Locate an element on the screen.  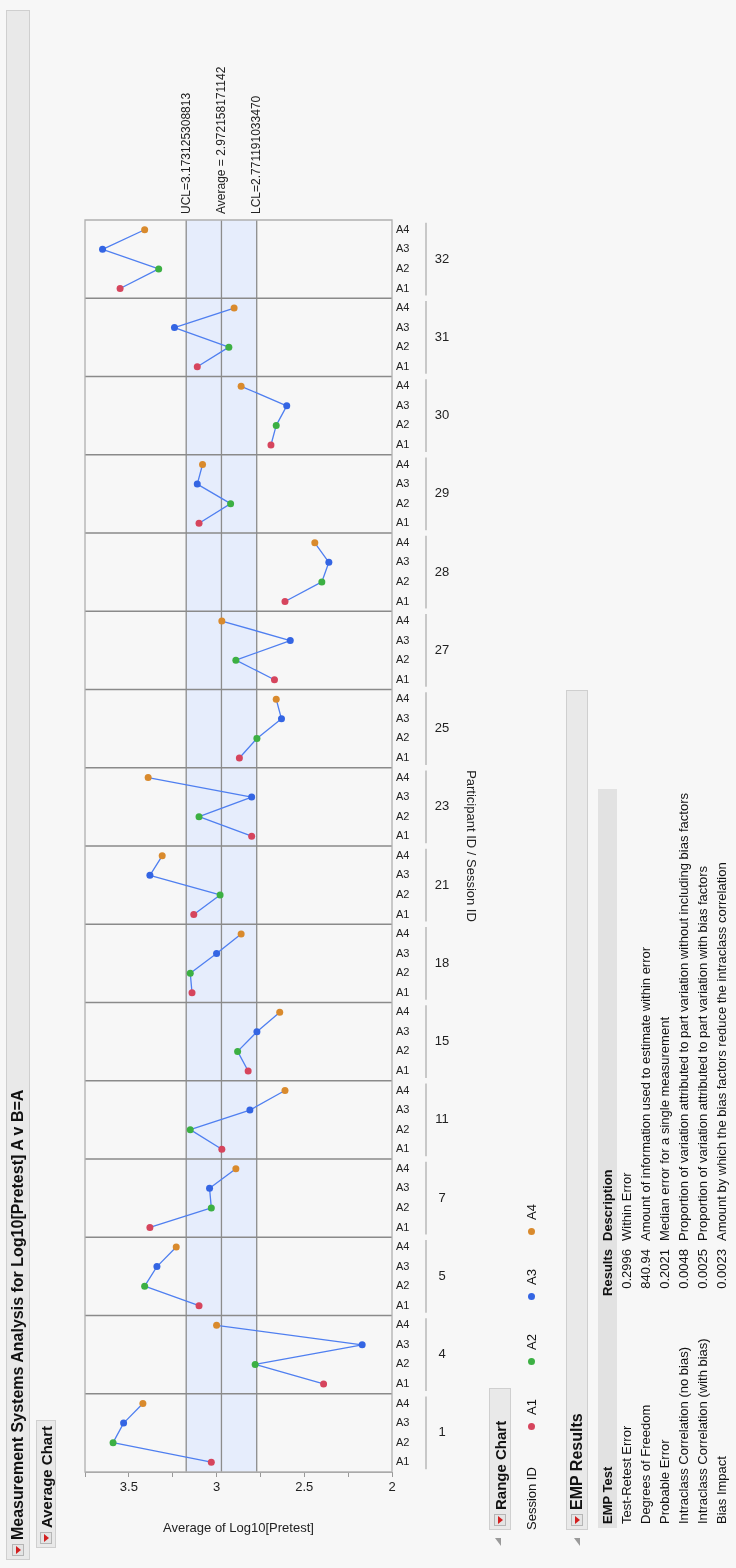
text: 18 is located at coordinates (442, 962).